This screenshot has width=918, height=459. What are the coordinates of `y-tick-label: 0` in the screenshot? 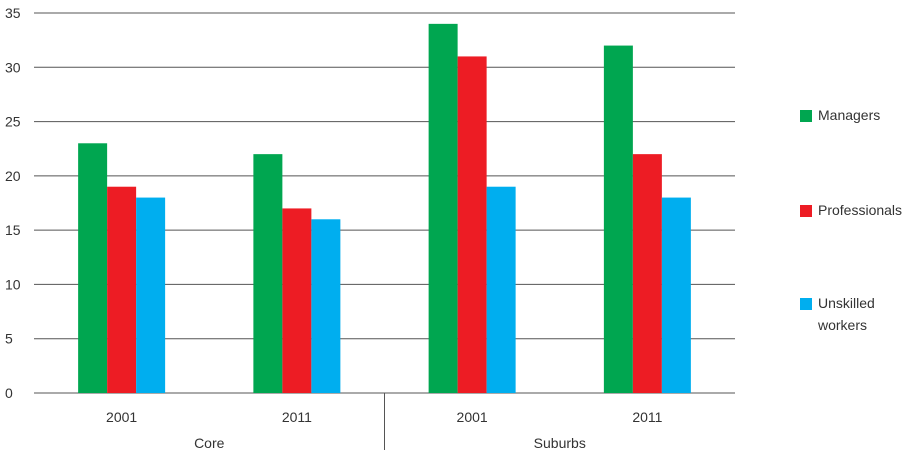 It's located at (9, 393).